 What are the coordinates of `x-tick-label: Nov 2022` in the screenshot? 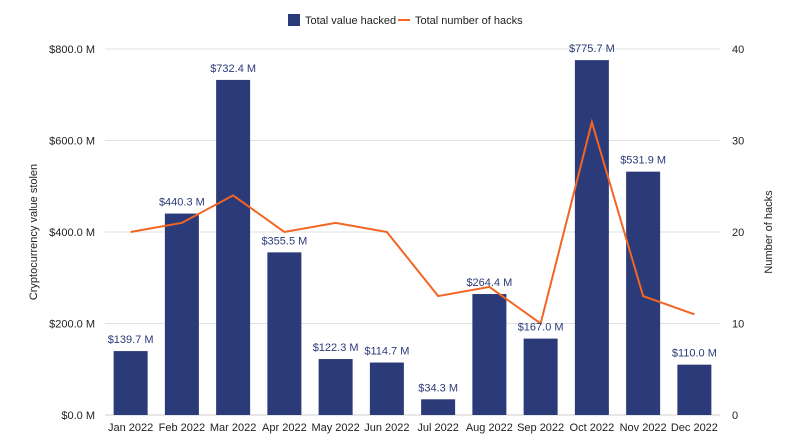 It's located at (643, 428).